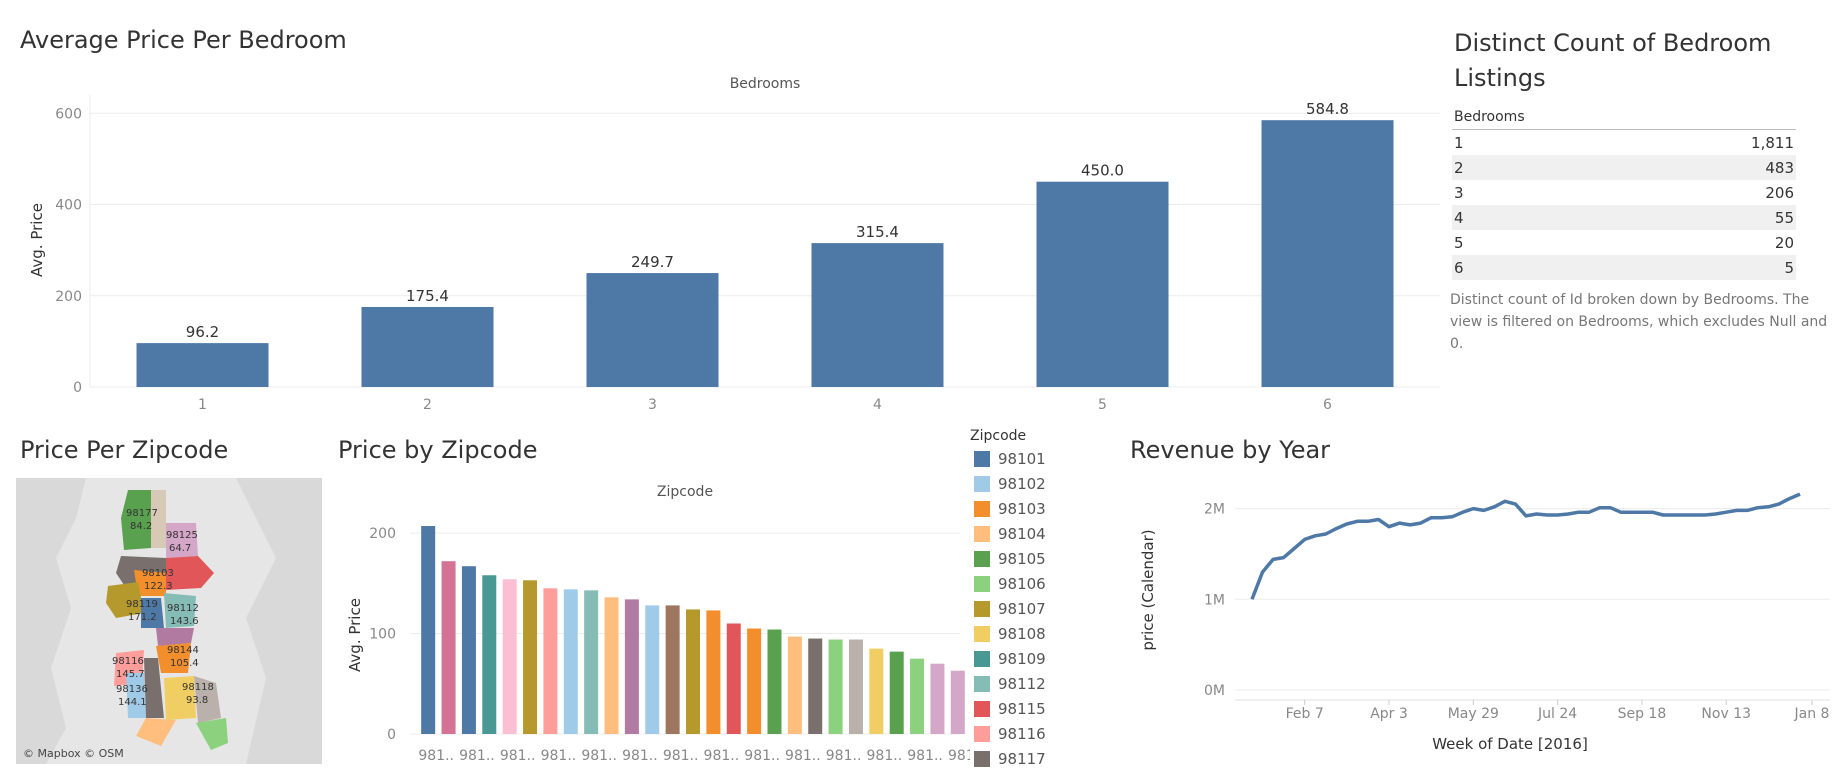 This screenshot has width=1840, height=778. Describe the element at coordinates (1525, 546) in the screenshot. I see `revenue-line` at that location.